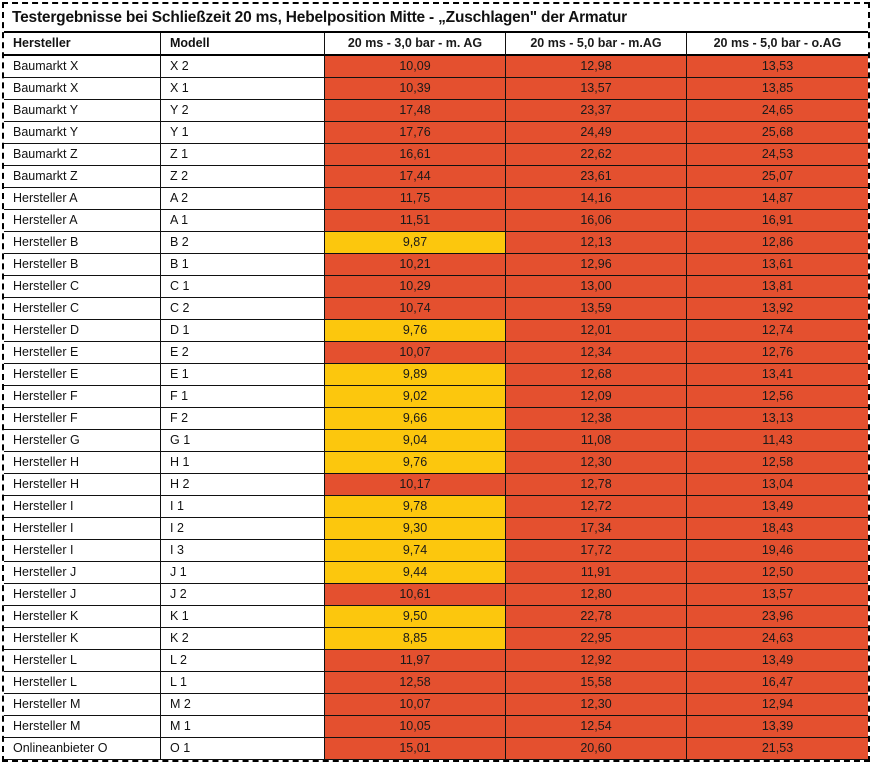 Image resolution: width=872 pixels, height=770 pixels. Describe the element at coordinates (596, 375) in the screenshot. I see `value-cell: 12,68` at that location.